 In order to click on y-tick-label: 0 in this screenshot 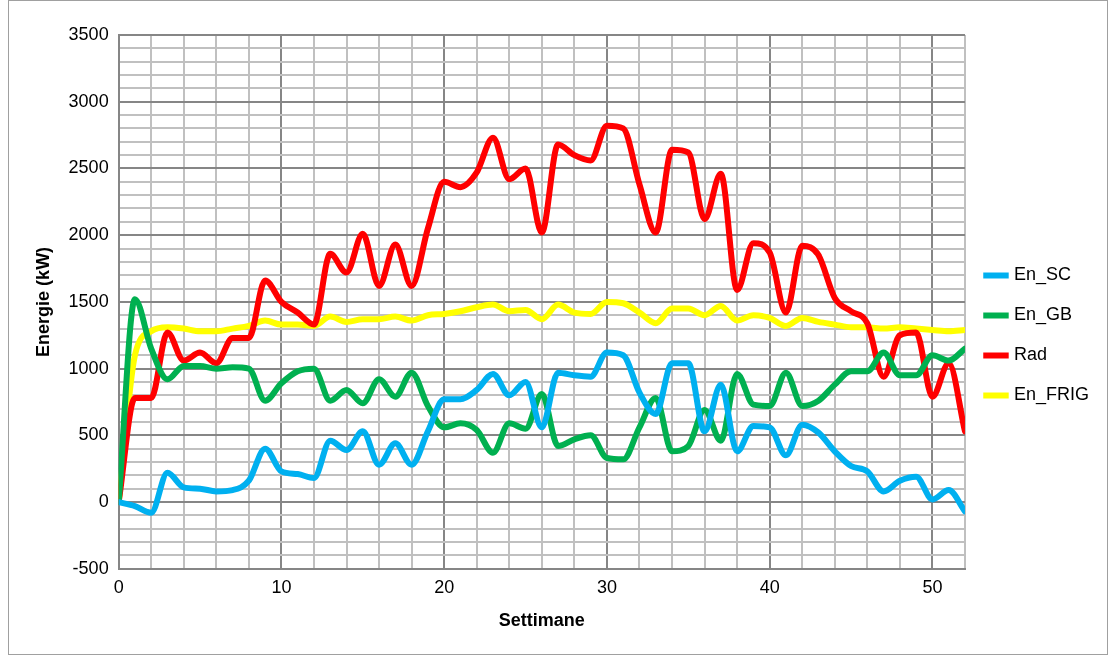, I will do `click(103, 501)`.